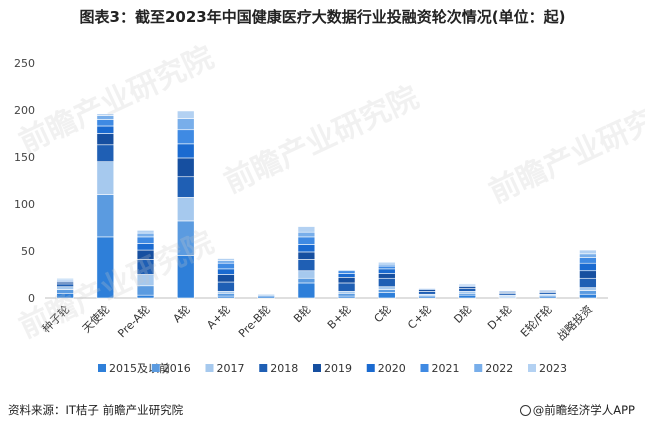 The width and height of the screenshot is (645, 428). I want to click on brand-label: @前瞻经济学人APP, so click(577, 410).